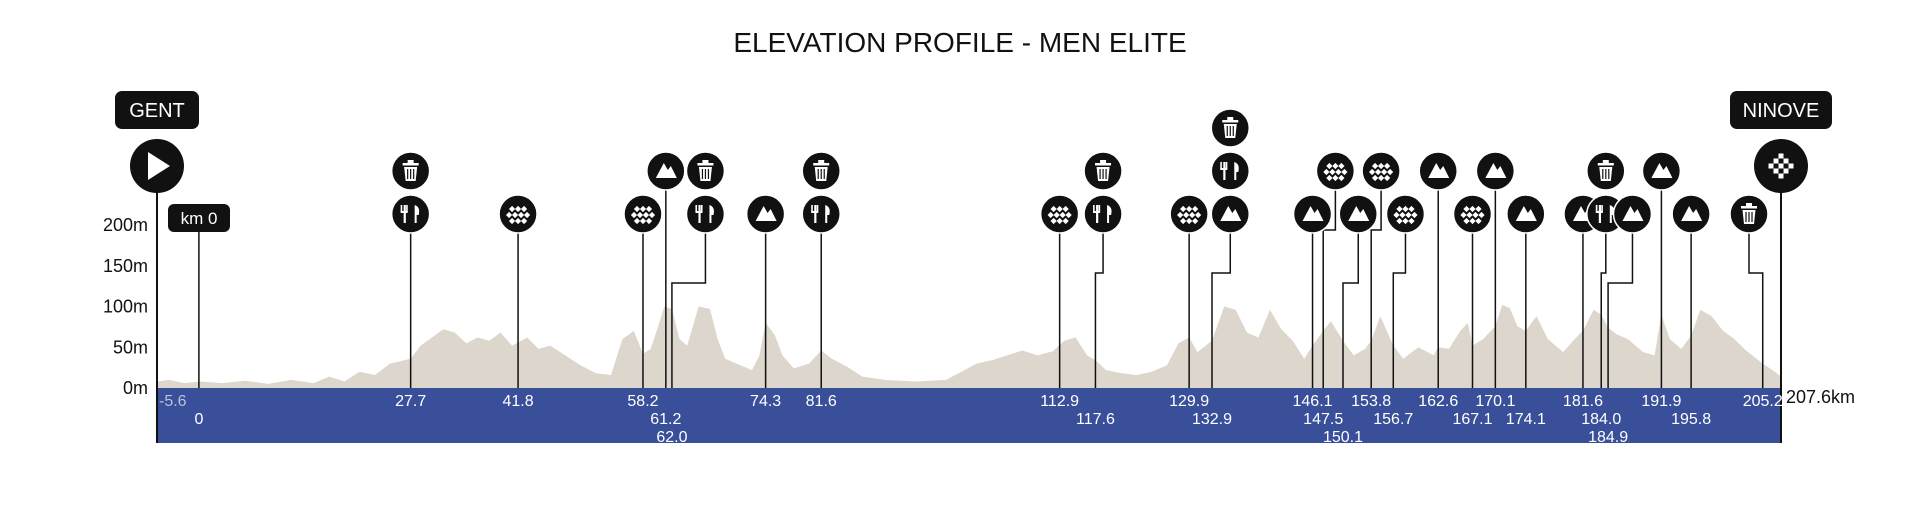  I want to click on km0-pill, so click(199, 218).